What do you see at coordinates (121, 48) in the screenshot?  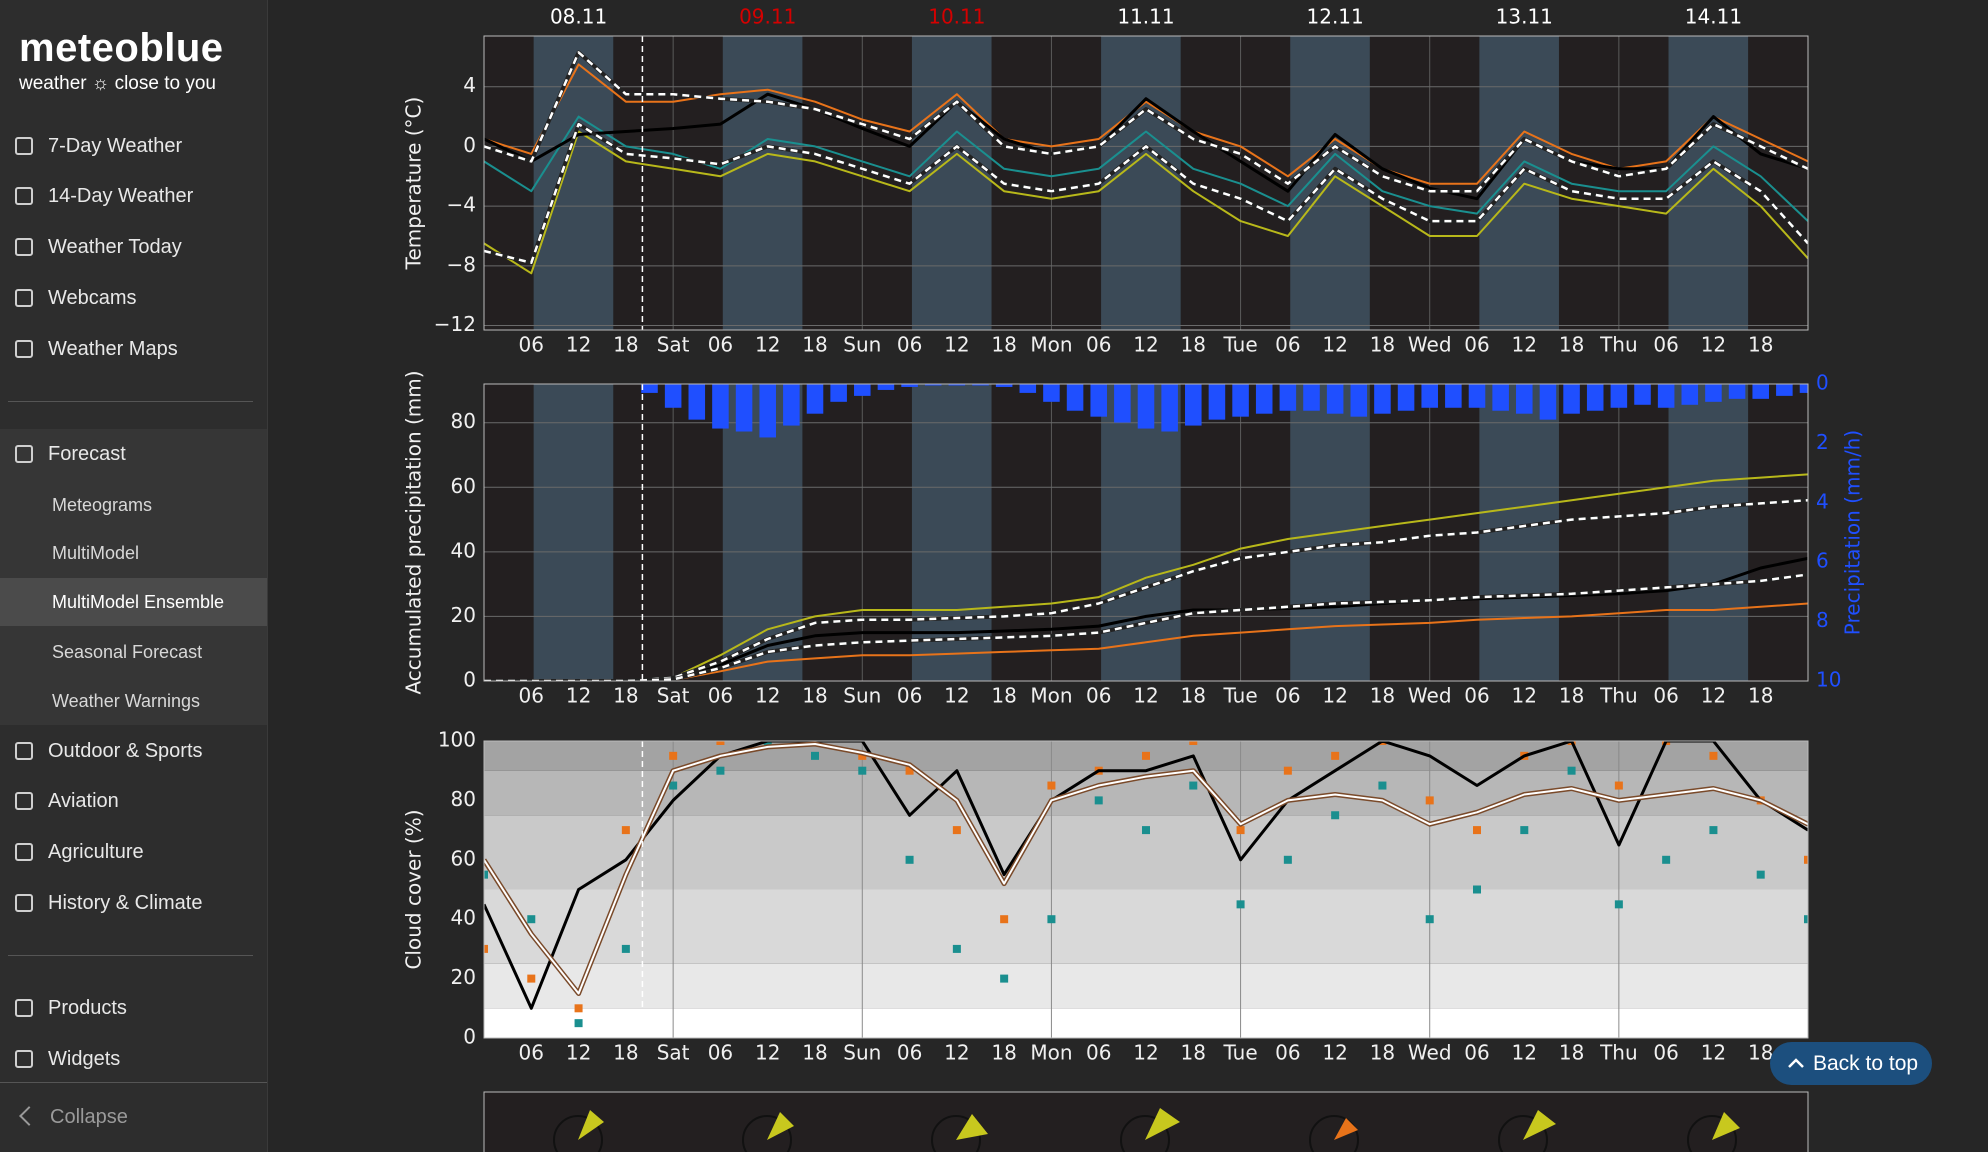 I see `logo: meteoblue` at bounding box center [121, 48].